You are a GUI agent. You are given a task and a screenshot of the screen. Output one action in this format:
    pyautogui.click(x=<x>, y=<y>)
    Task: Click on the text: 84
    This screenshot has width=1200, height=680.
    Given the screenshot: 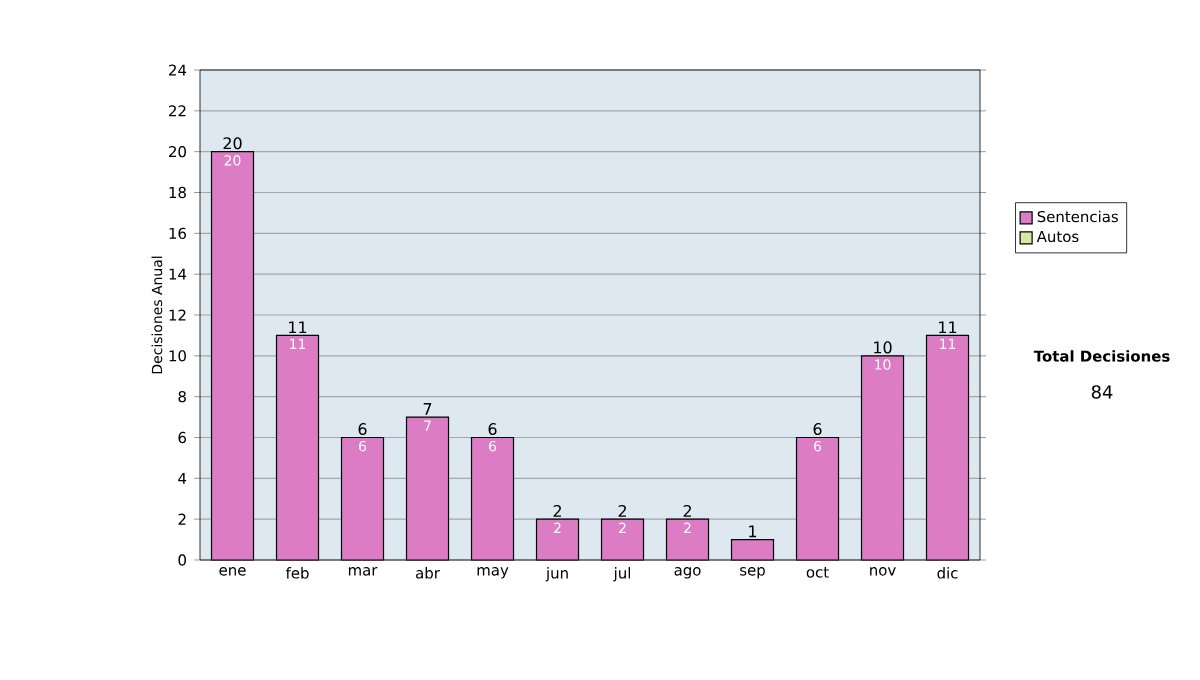 What is the action you would take?
    pyautogui.click(x=1102, y=392)
    